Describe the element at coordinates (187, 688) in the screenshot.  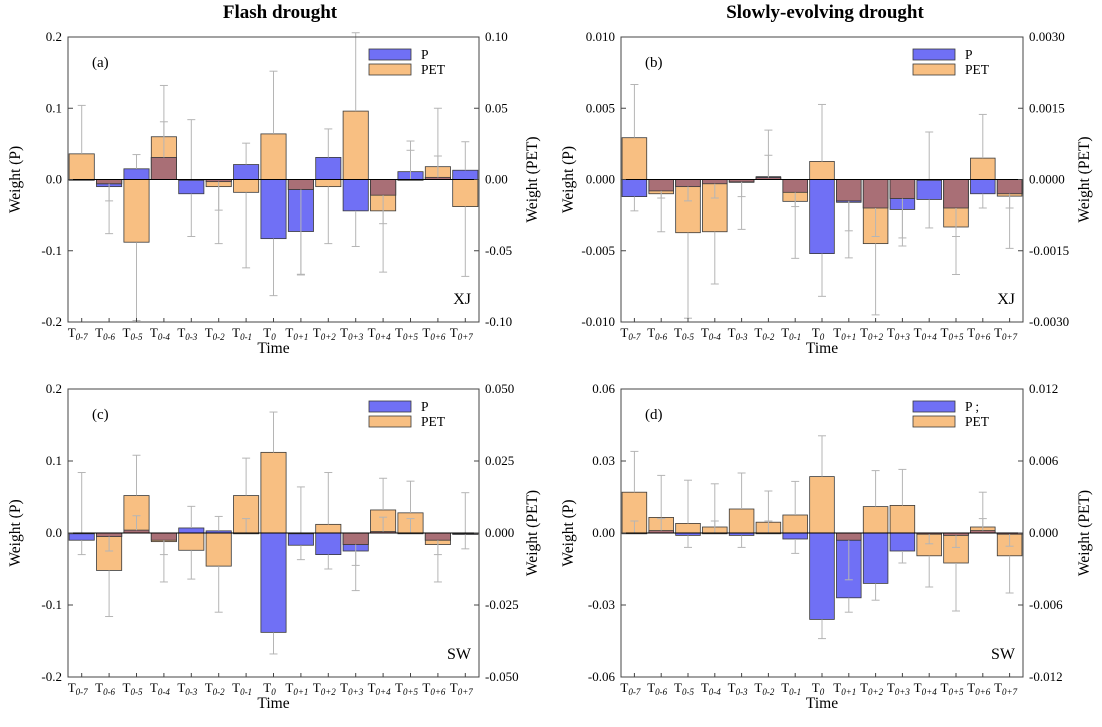
I see `x-tick-label: T0-3` at that location.